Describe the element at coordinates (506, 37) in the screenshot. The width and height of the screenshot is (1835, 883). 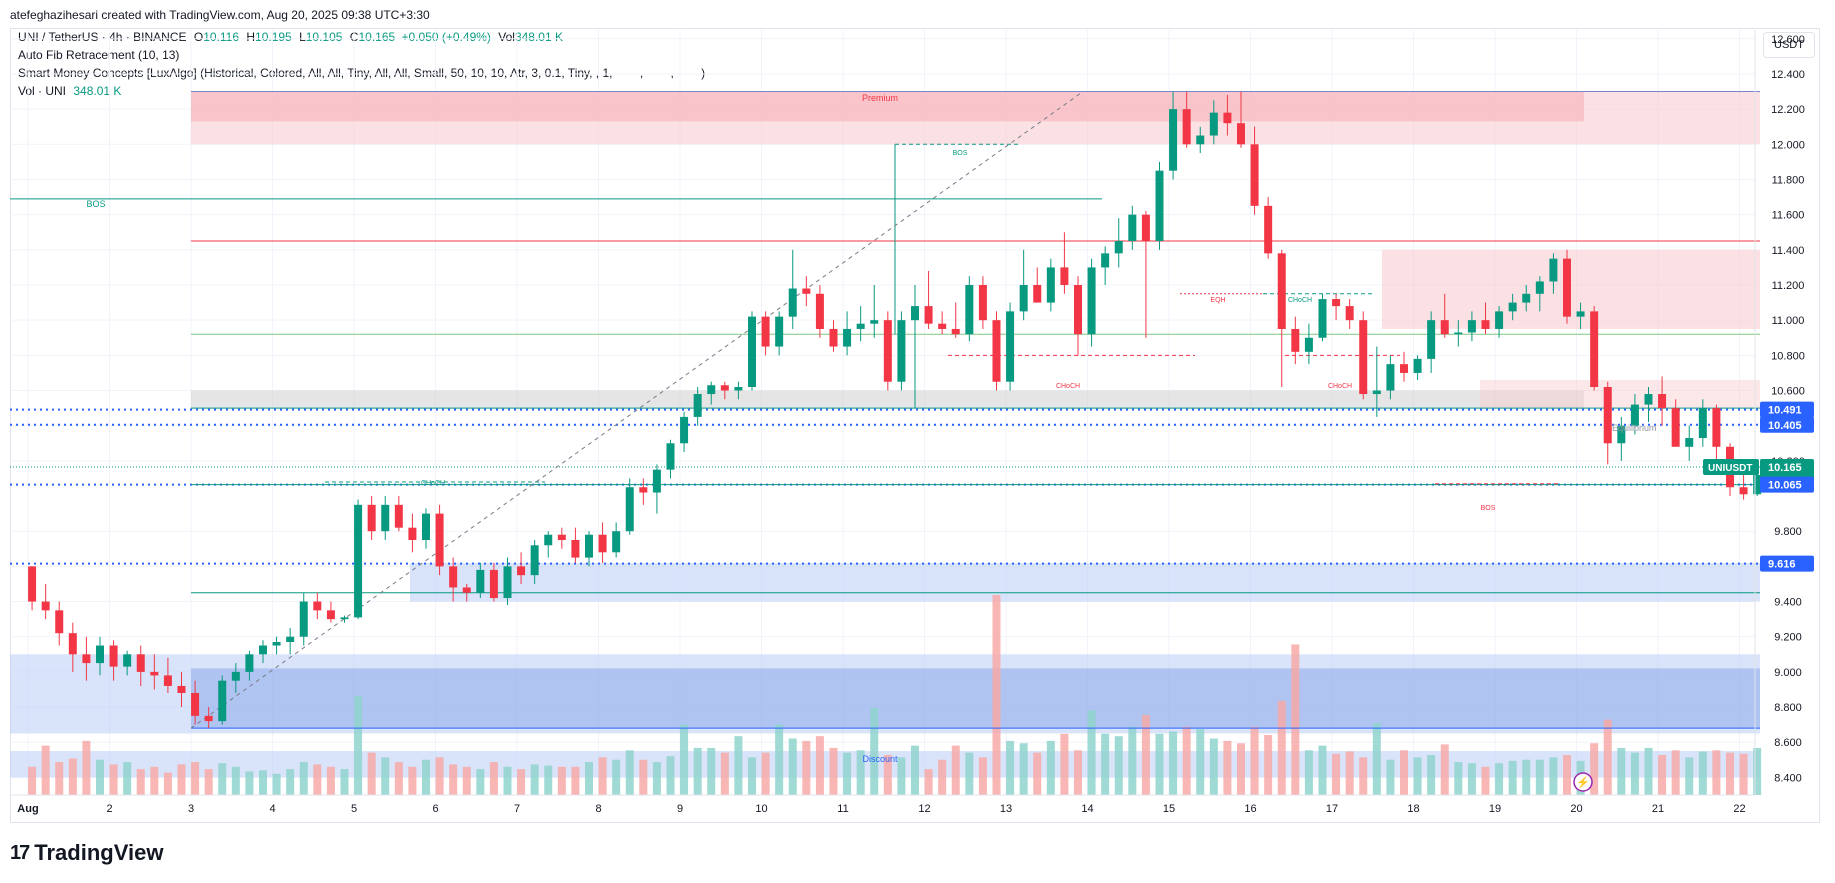
I see `vol-label: Vol` at that location.